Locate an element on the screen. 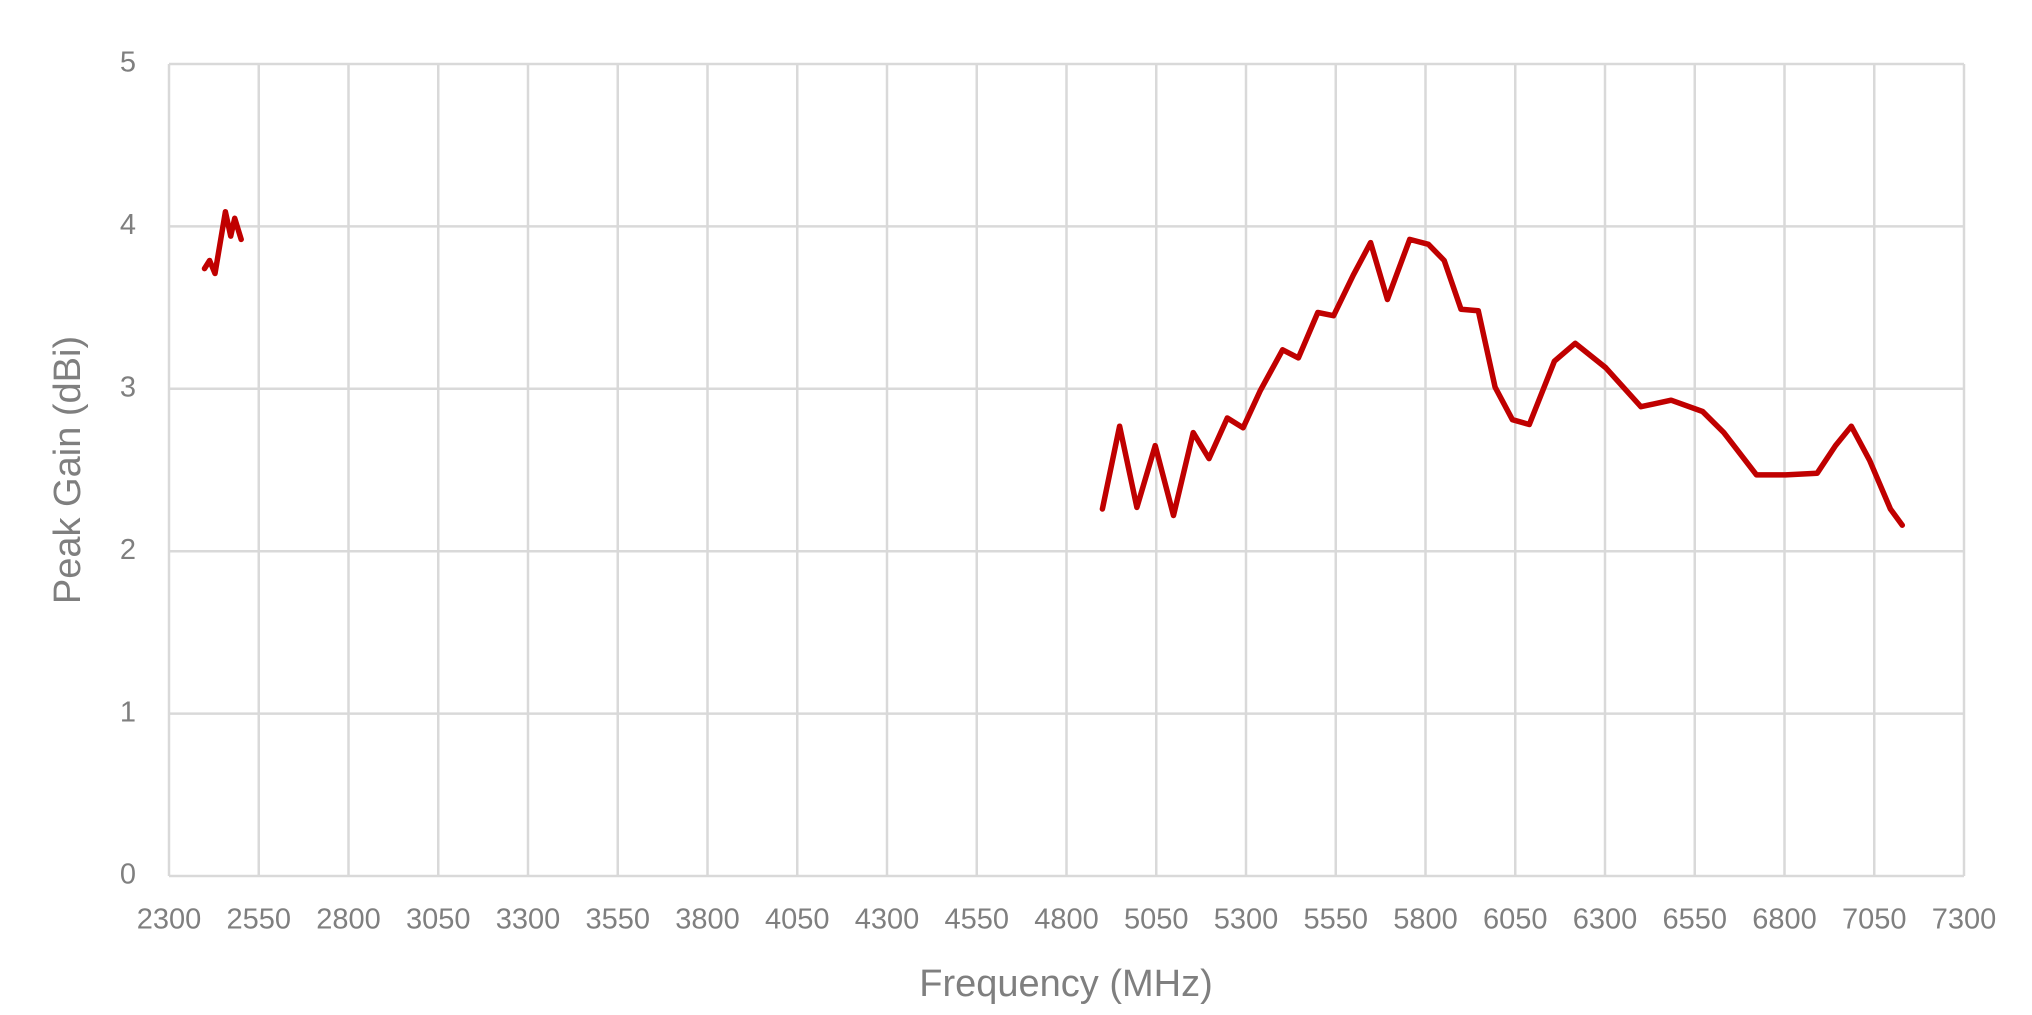 Image resolution: width=2032 pixels, height=1015 pixels. x-tick-label: 5550 is located at coordinates (1335, 920).